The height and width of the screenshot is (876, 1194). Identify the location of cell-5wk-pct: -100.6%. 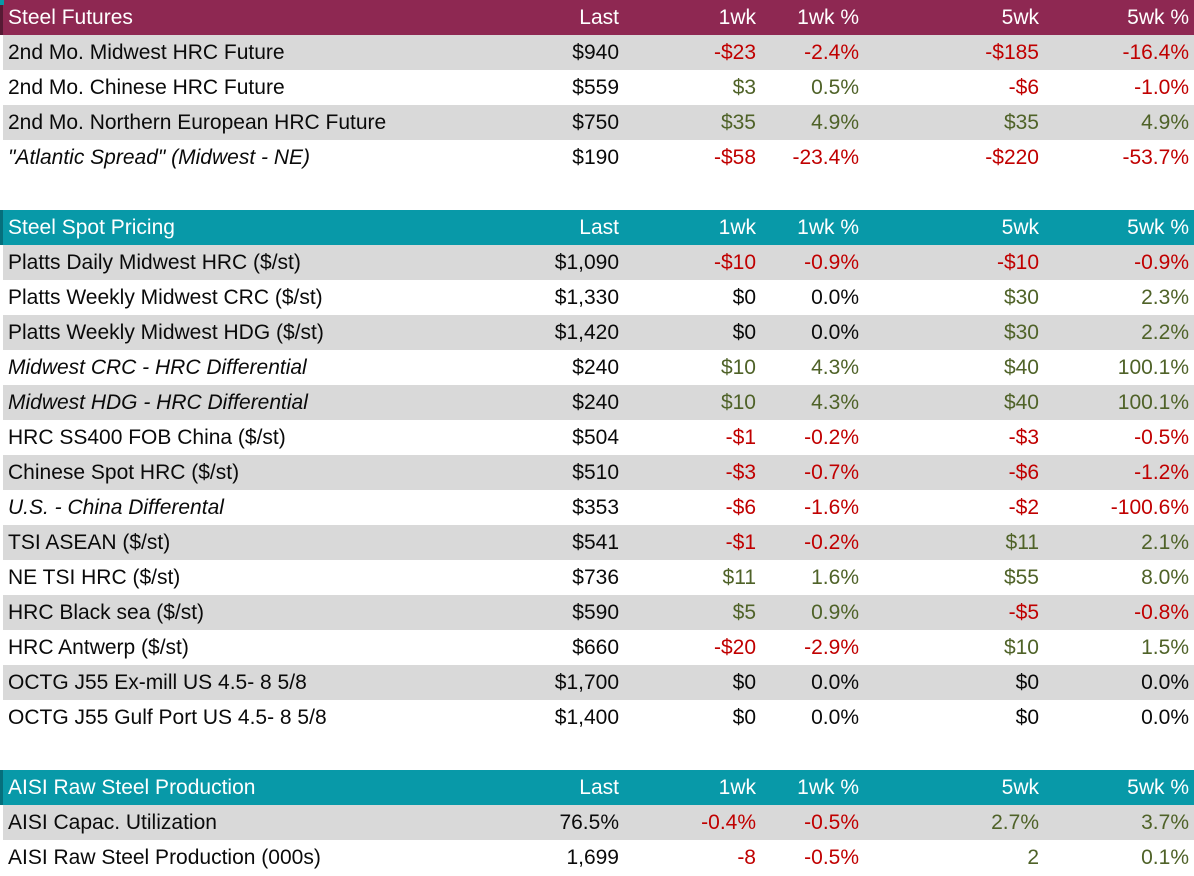
(1149, 507).